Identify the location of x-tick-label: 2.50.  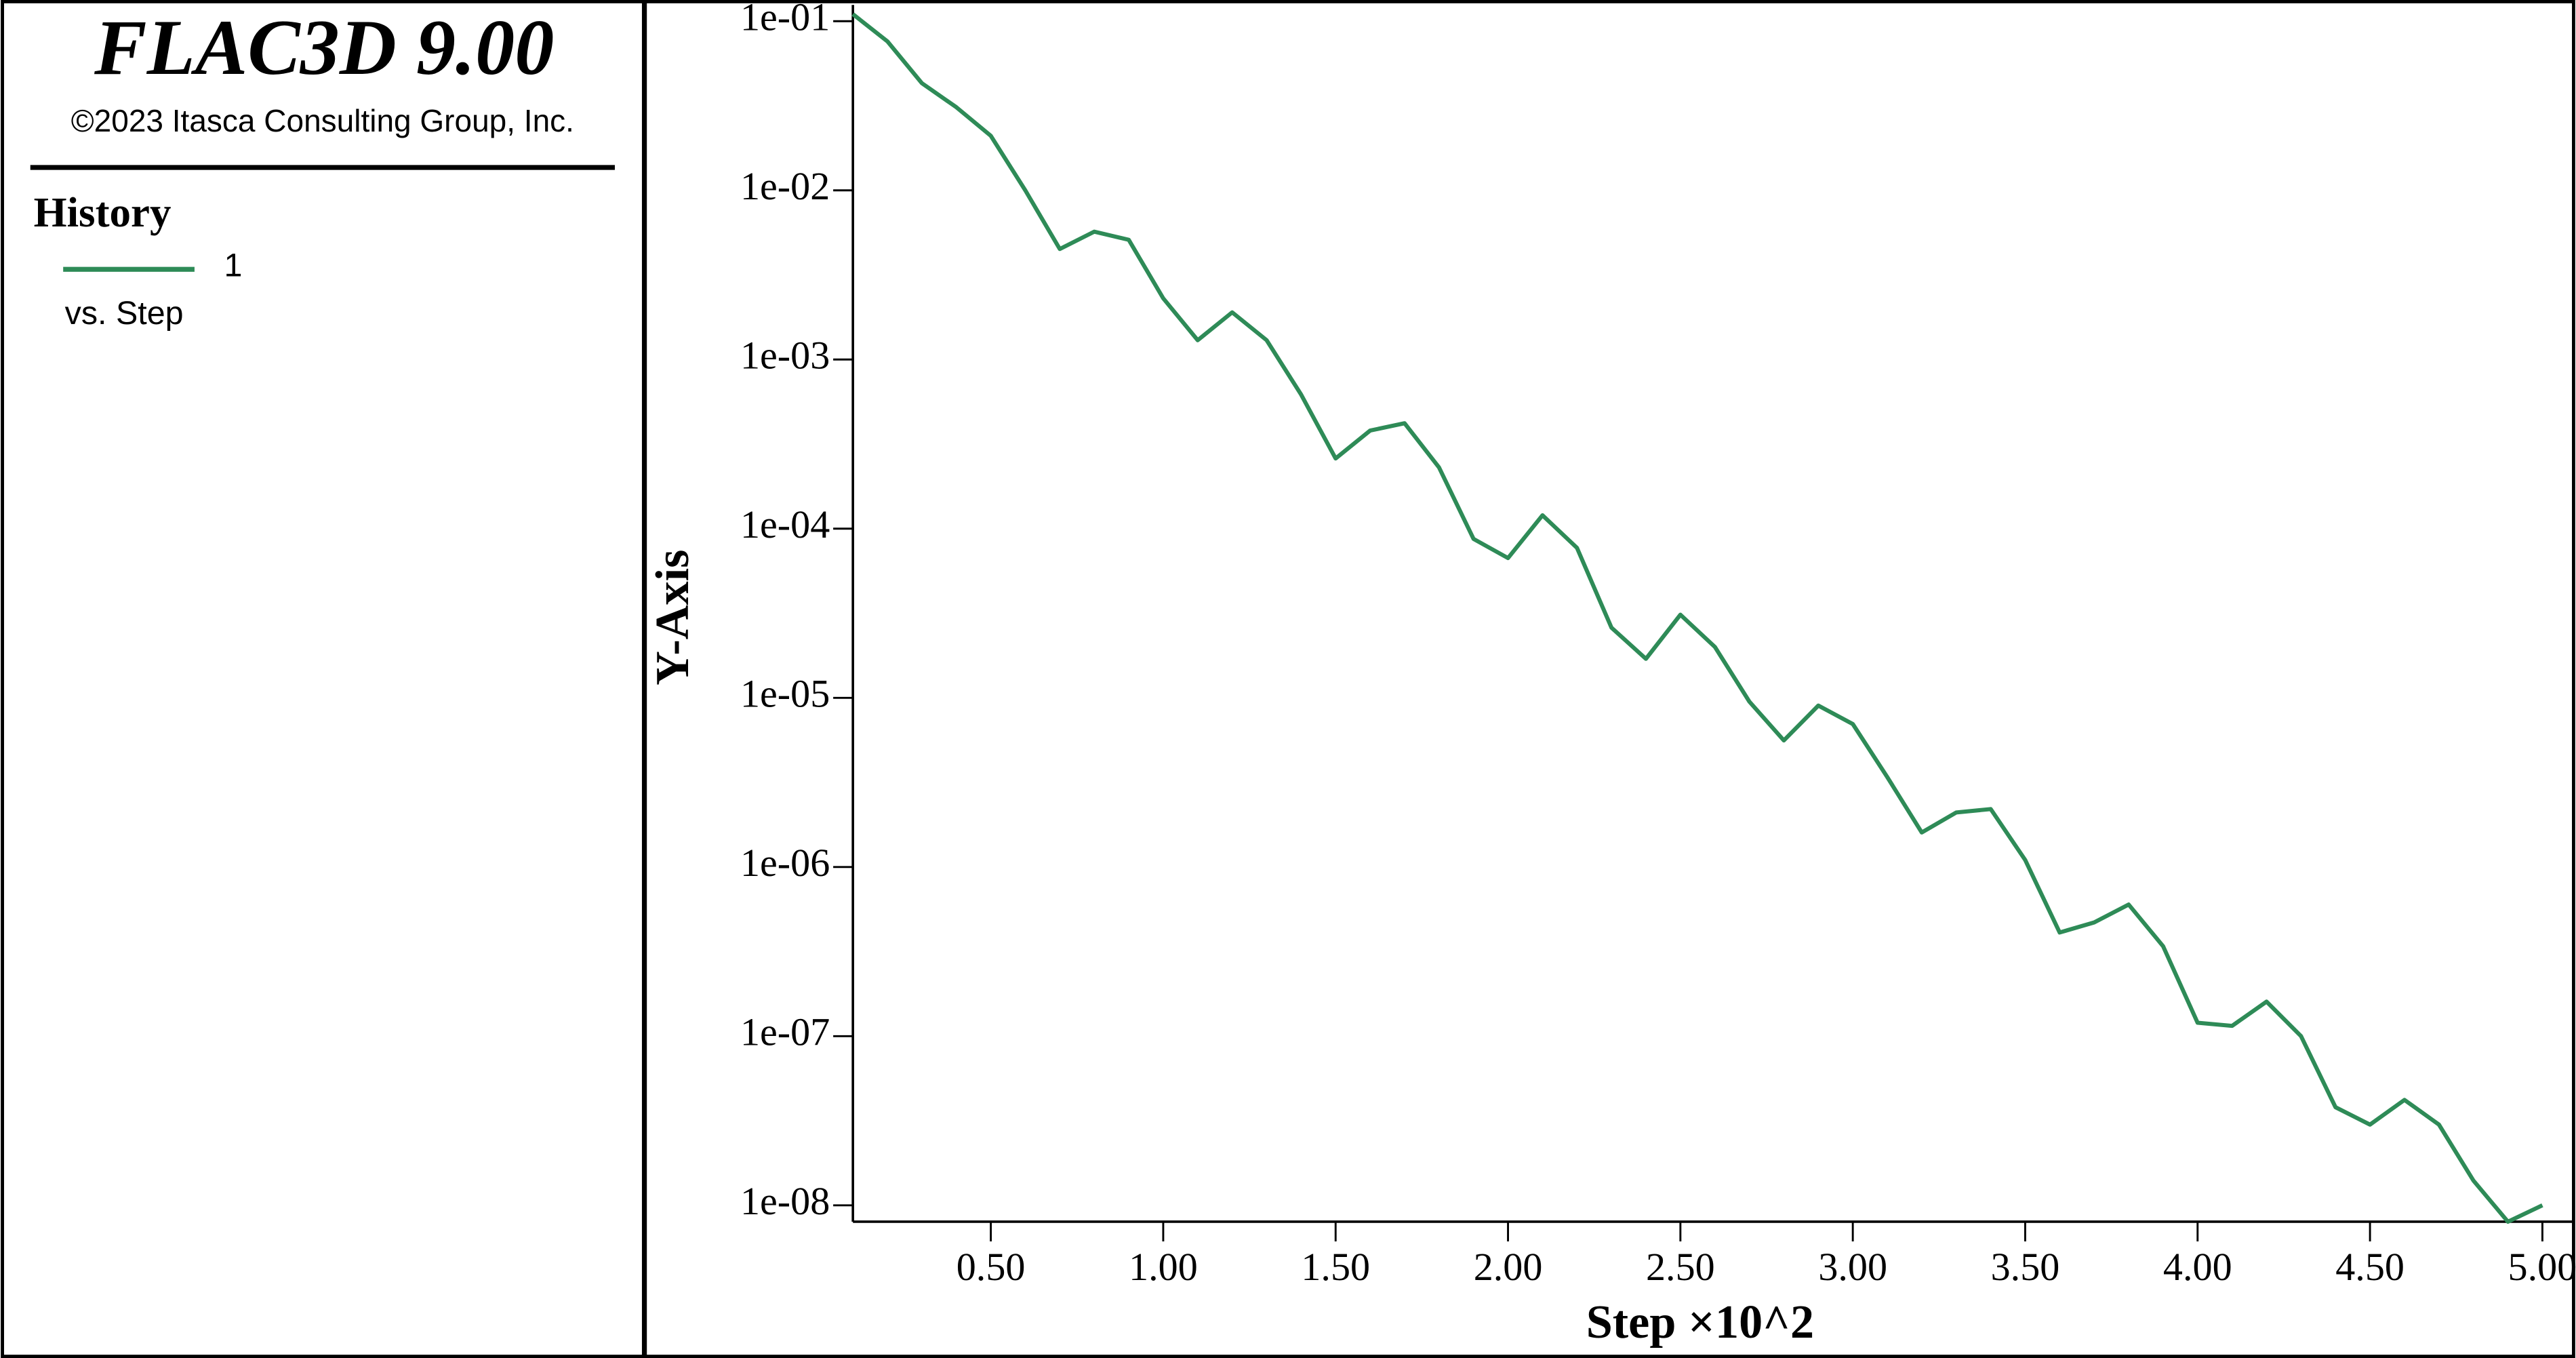
(1680, 1267).